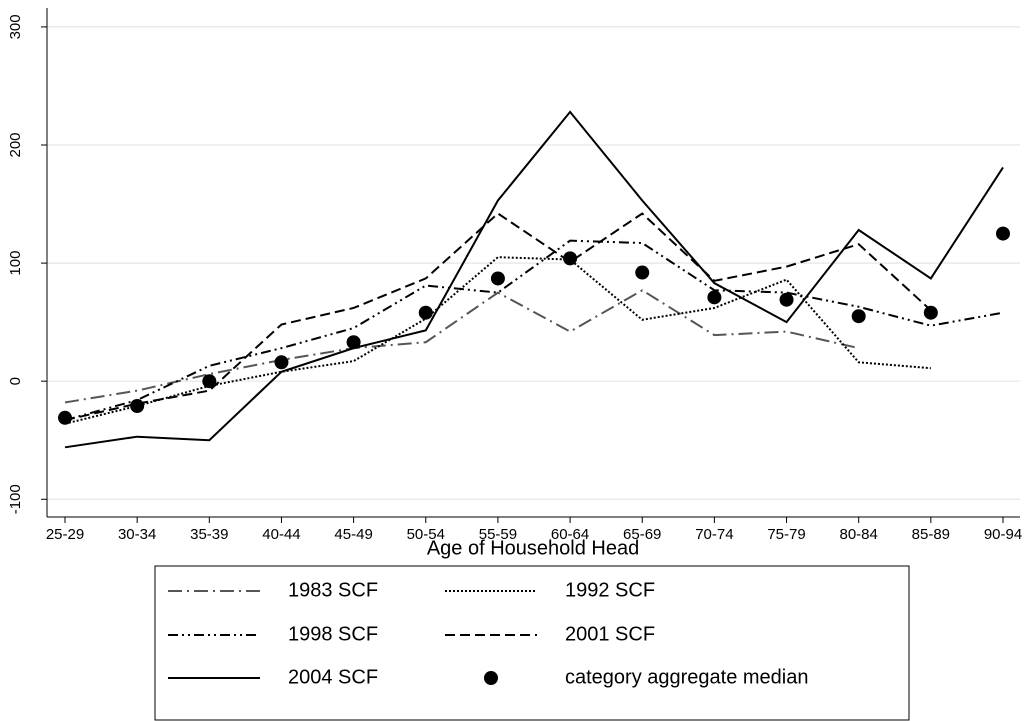 The width and height of the screenshot is (1033, 721). What do you see at coordinates (65, 534) in the screenshot?
I see `x-tick-label: 25-29` at bounding box center [65, 534].